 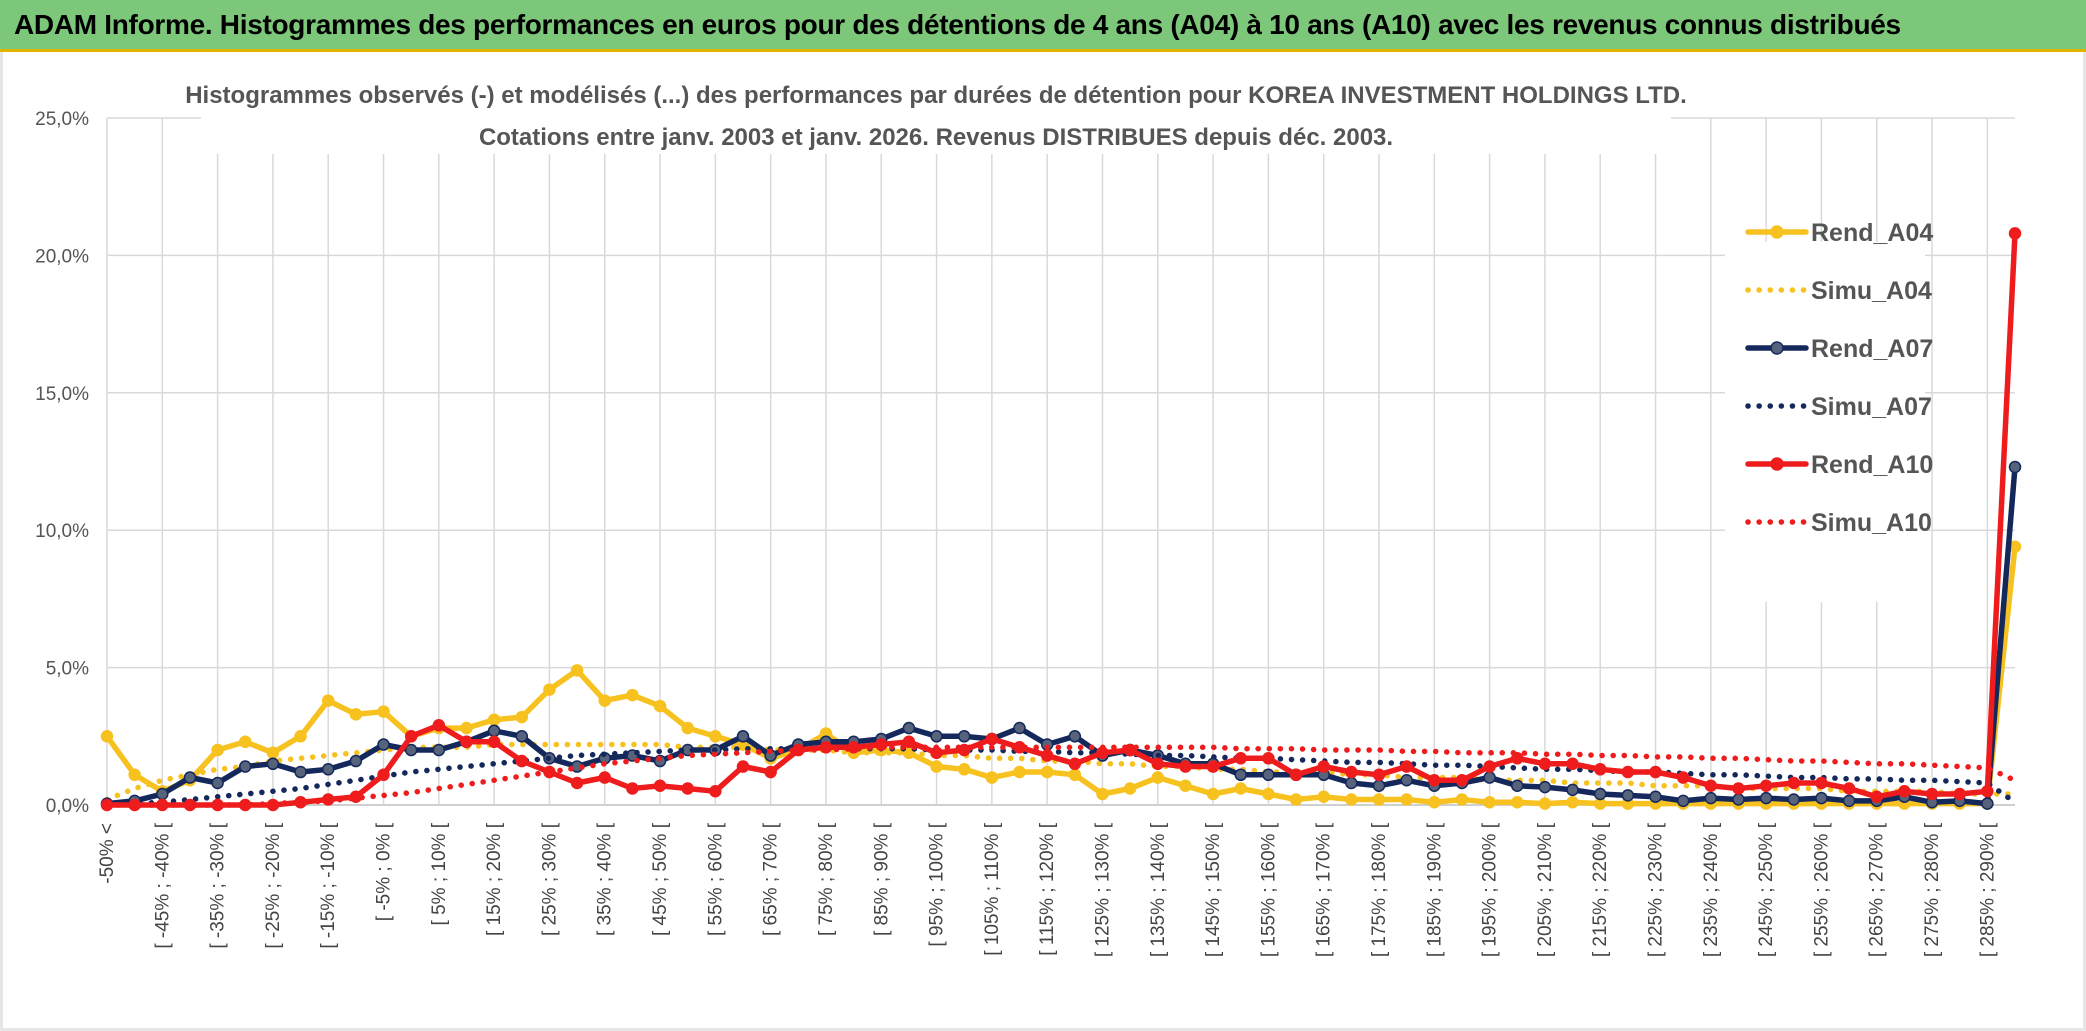 I want to click on series-simu-a10, so click(x=1061, y=776).